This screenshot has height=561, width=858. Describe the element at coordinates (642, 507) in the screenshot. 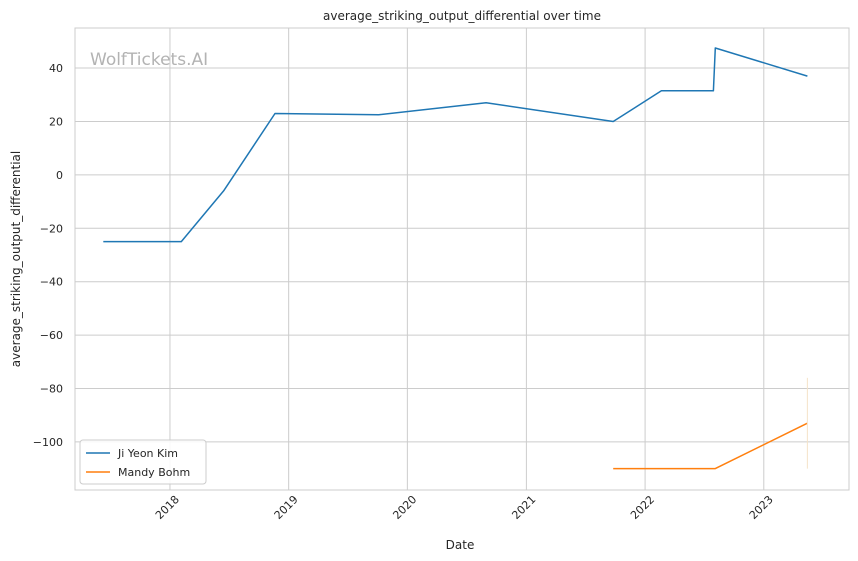

I see `x-tick-label: 2022` at that location.